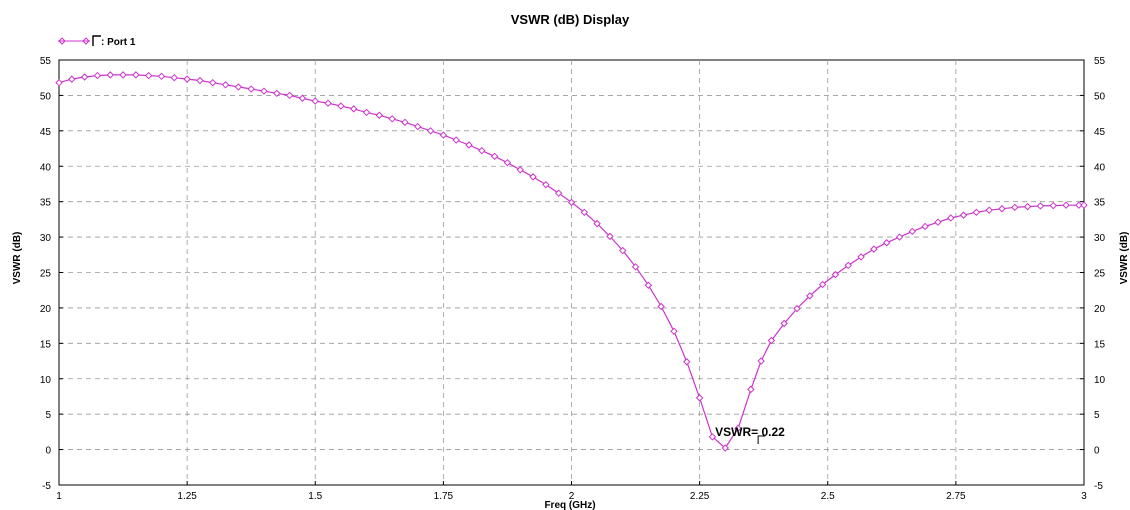 The image size is (1130, 510). I want to click on x-tick-label: 2.25, so click(700, 496).